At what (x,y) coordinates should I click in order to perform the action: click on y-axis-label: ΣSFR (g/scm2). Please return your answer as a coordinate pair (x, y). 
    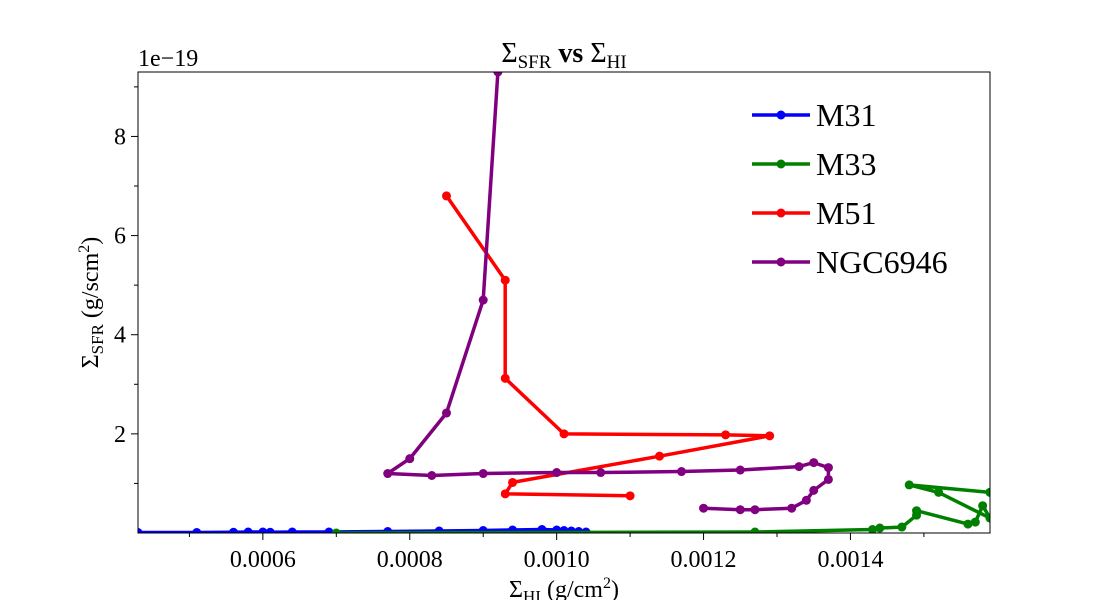
    Looking at the image, I should click on (91, 303).